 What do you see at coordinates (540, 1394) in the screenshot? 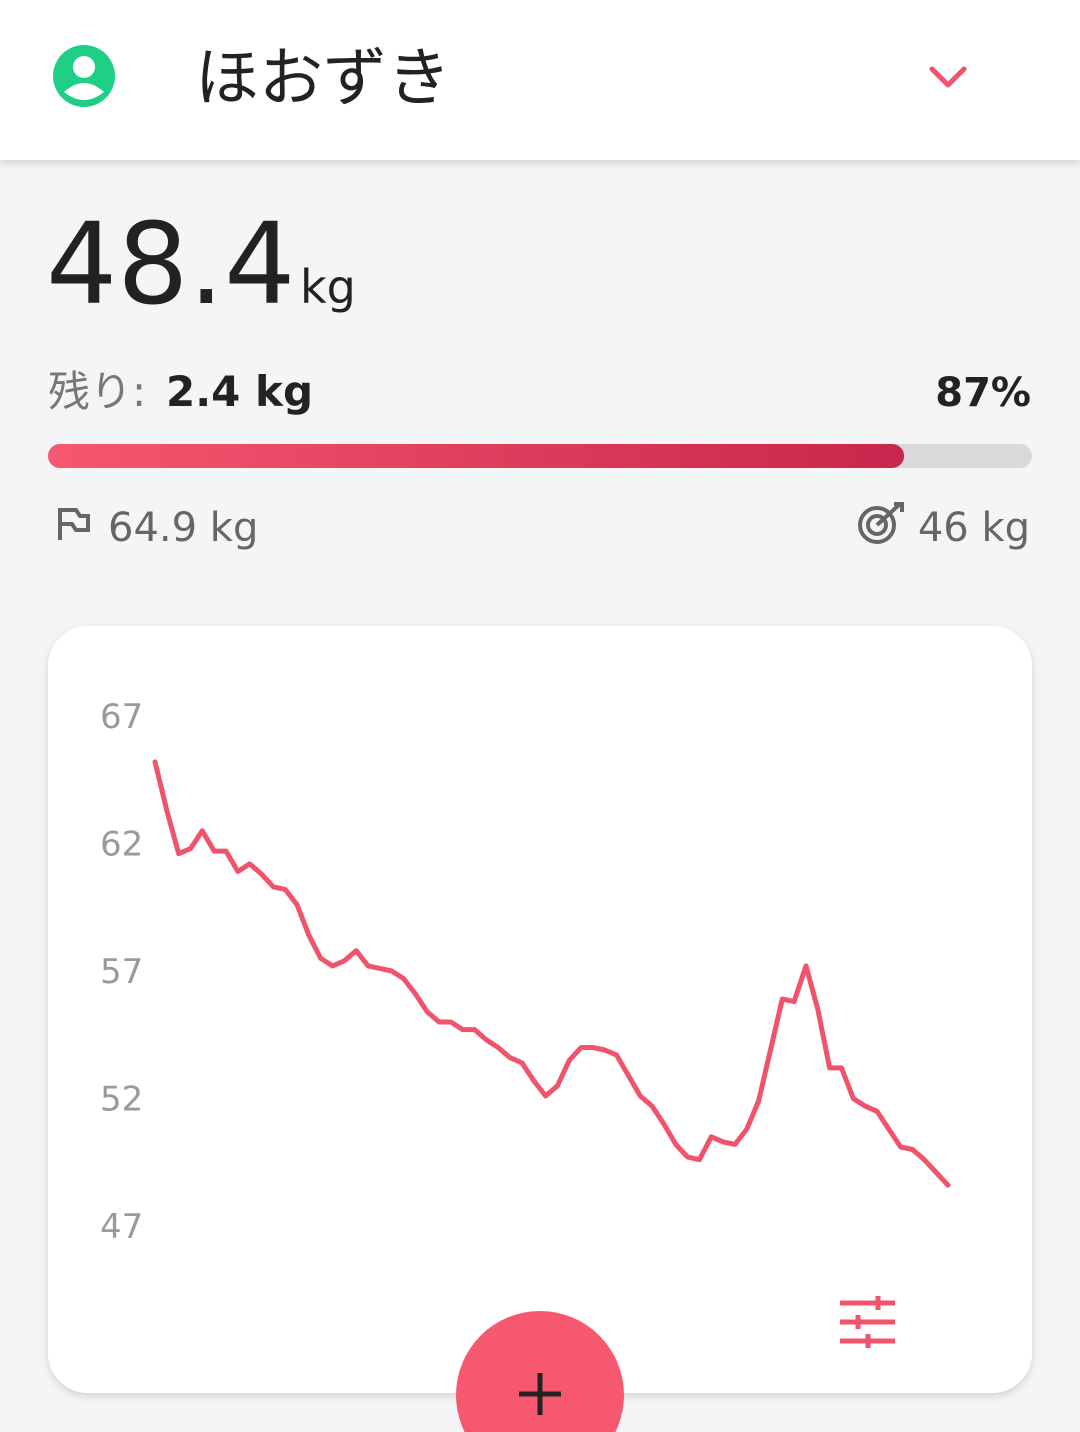
I see `add-icon` at bounding box center [540, 1394].